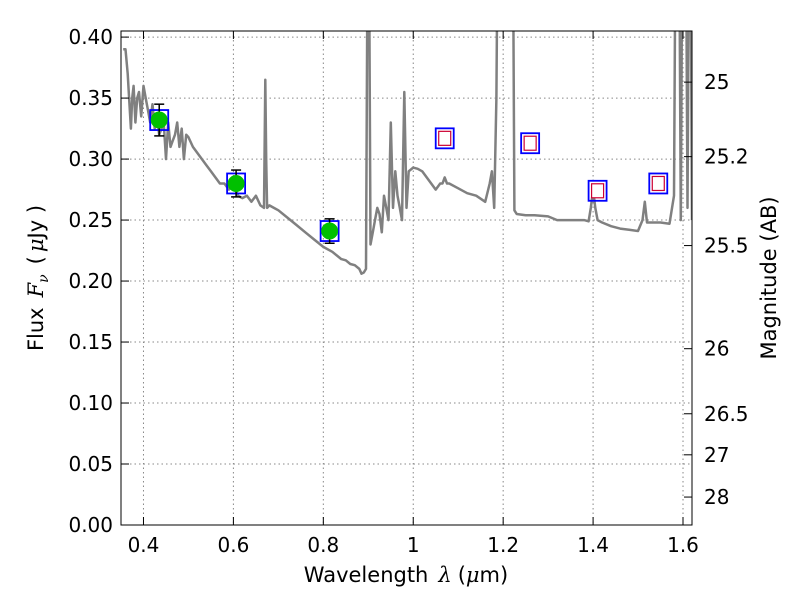 The height and width of the screenshot is (600, 800). What do you see at coordinates (726, 414) in the screenshot?
I see `mag-tick-label: 26.5` at bounding box center [726, 414].